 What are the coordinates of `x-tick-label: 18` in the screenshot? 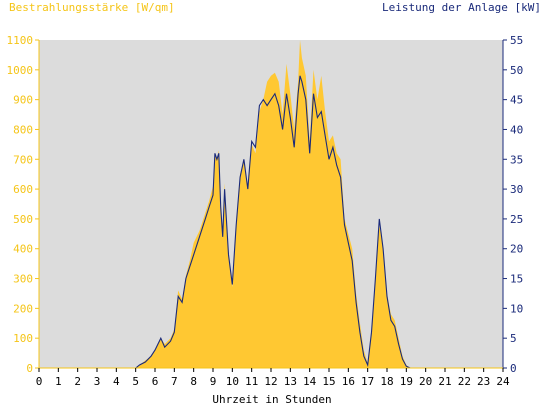 It's located at (386, 381).